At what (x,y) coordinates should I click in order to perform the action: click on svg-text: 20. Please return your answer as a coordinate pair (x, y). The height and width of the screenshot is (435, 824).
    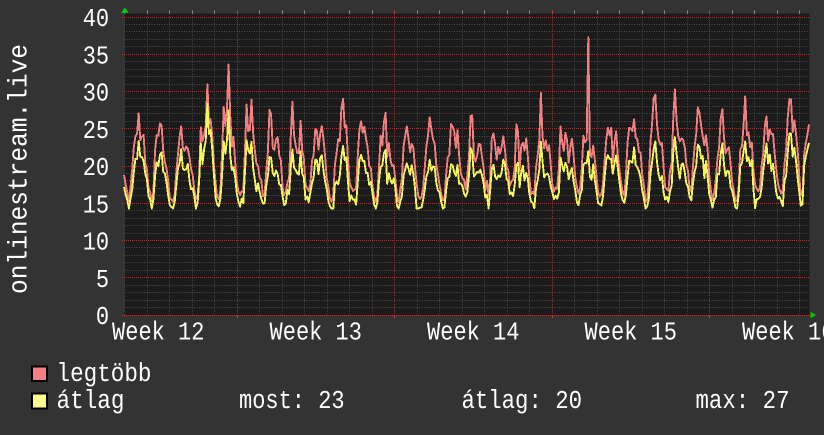
    Looking at the image, I should click on (96, 168).